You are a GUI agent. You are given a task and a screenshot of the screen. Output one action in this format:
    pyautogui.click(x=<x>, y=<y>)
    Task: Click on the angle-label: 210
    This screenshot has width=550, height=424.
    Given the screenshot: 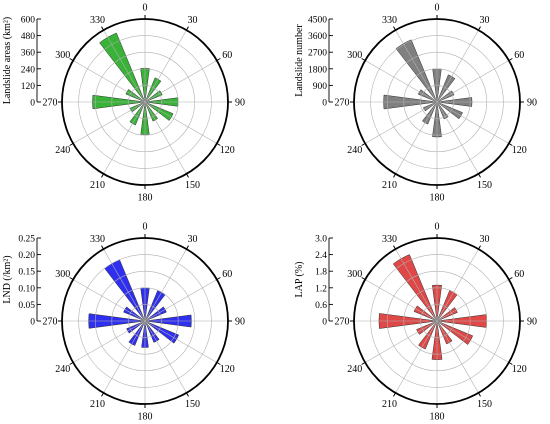 What is the action you would take?
    pyautogui.click(x=389, y=404)
    